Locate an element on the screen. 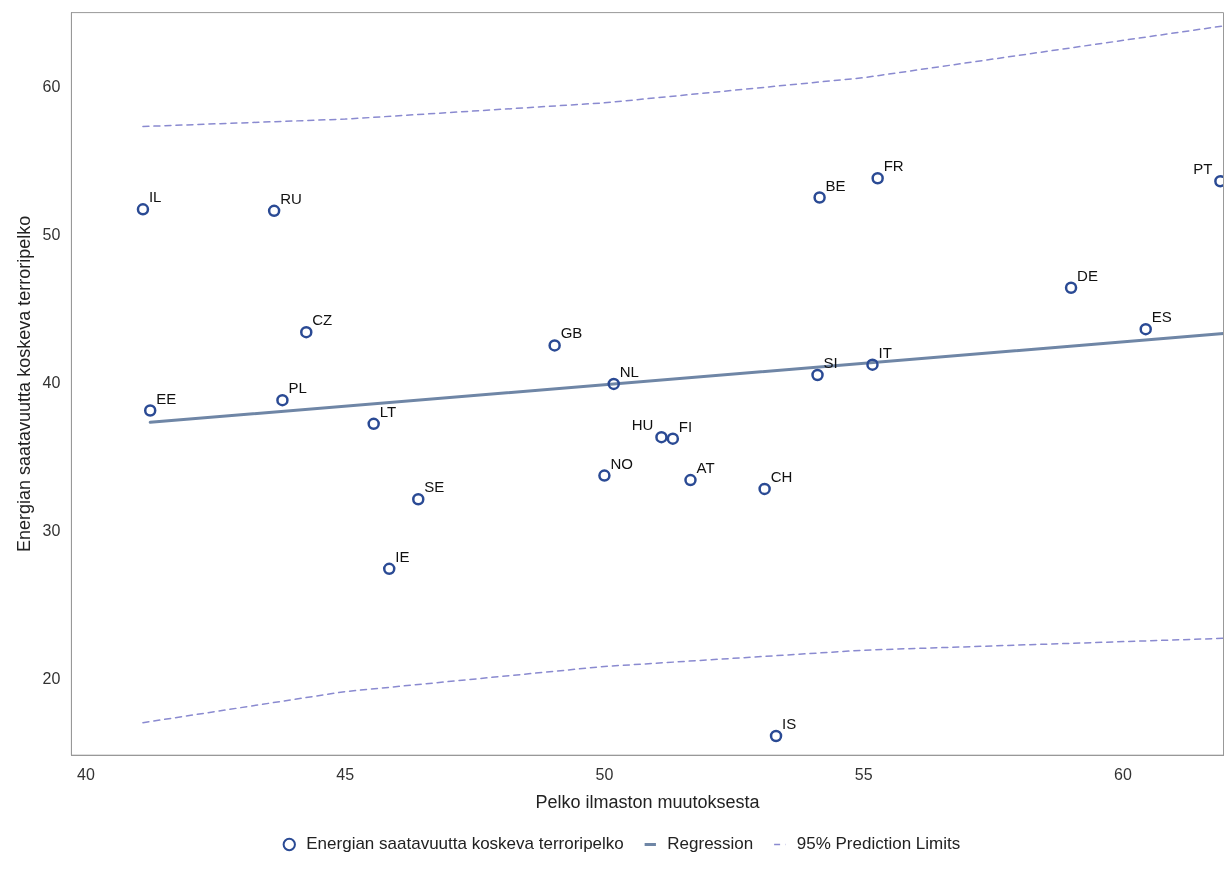 The height and width of the screenshot is (873, 1231). annotation: GB is located at coordinates (571, 333).